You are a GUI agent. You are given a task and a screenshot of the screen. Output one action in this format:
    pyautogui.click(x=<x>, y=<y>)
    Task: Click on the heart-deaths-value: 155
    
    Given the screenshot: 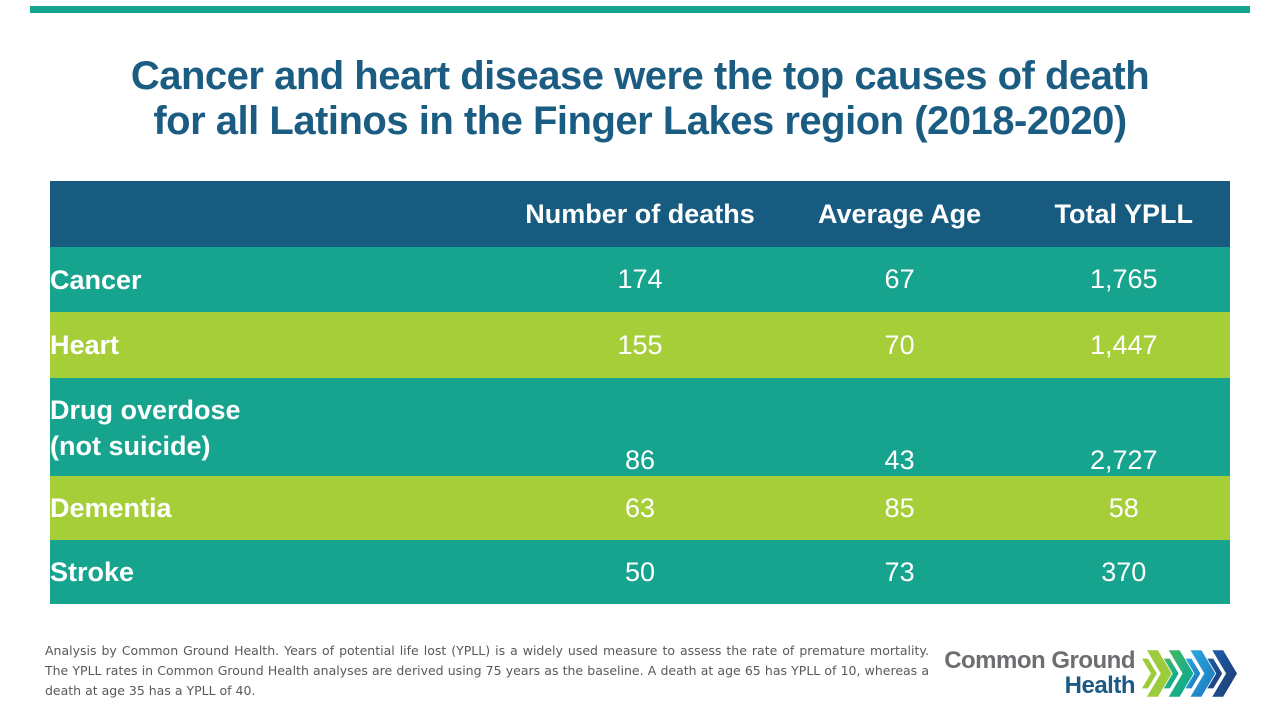 What is the action you would take?
    pyautogui.click(x=640, y=344)
    